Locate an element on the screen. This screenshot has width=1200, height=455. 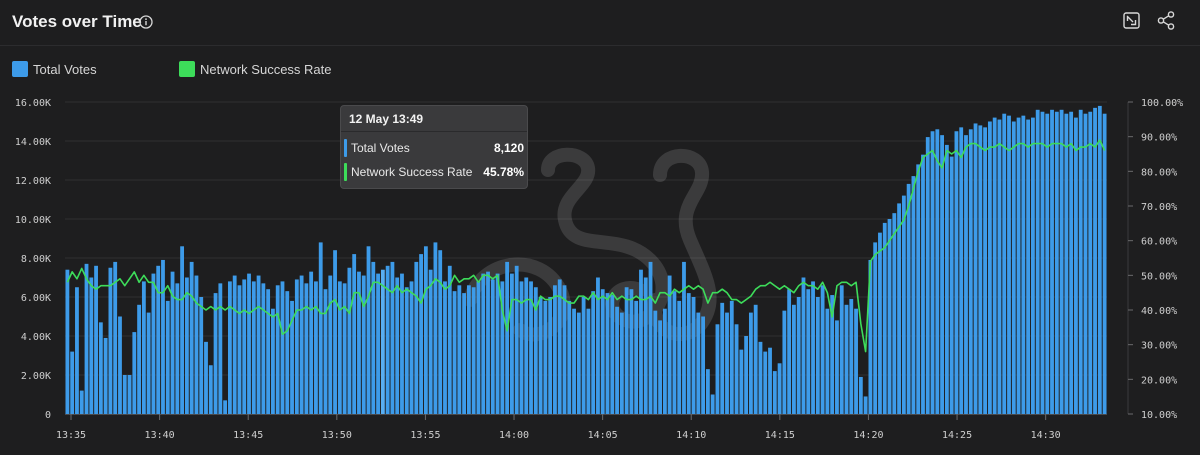
legend-network-success-rate: Network Success Rate is located at coordinates (255, 69).